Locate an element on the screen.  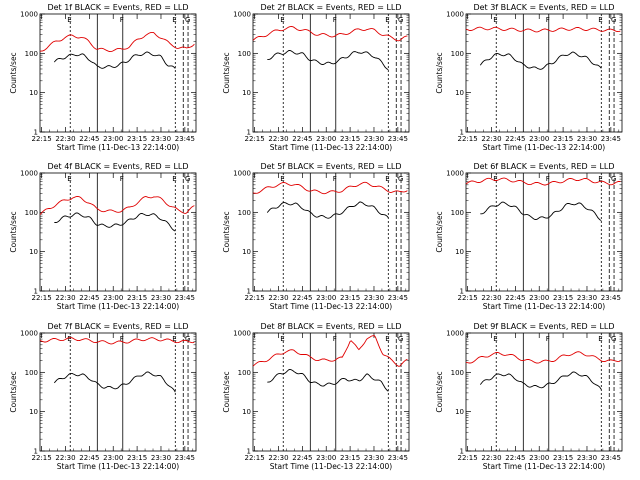
panel-title: Det 6f BLACK = Events, RED = LLD is located at coordinates (543, 166).